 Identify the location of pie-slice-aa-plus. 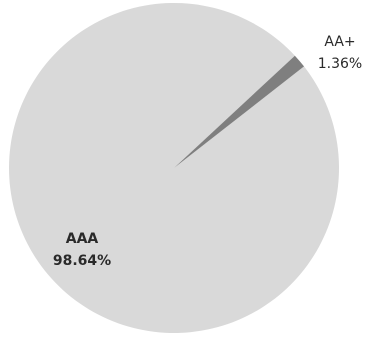
(239, 111).